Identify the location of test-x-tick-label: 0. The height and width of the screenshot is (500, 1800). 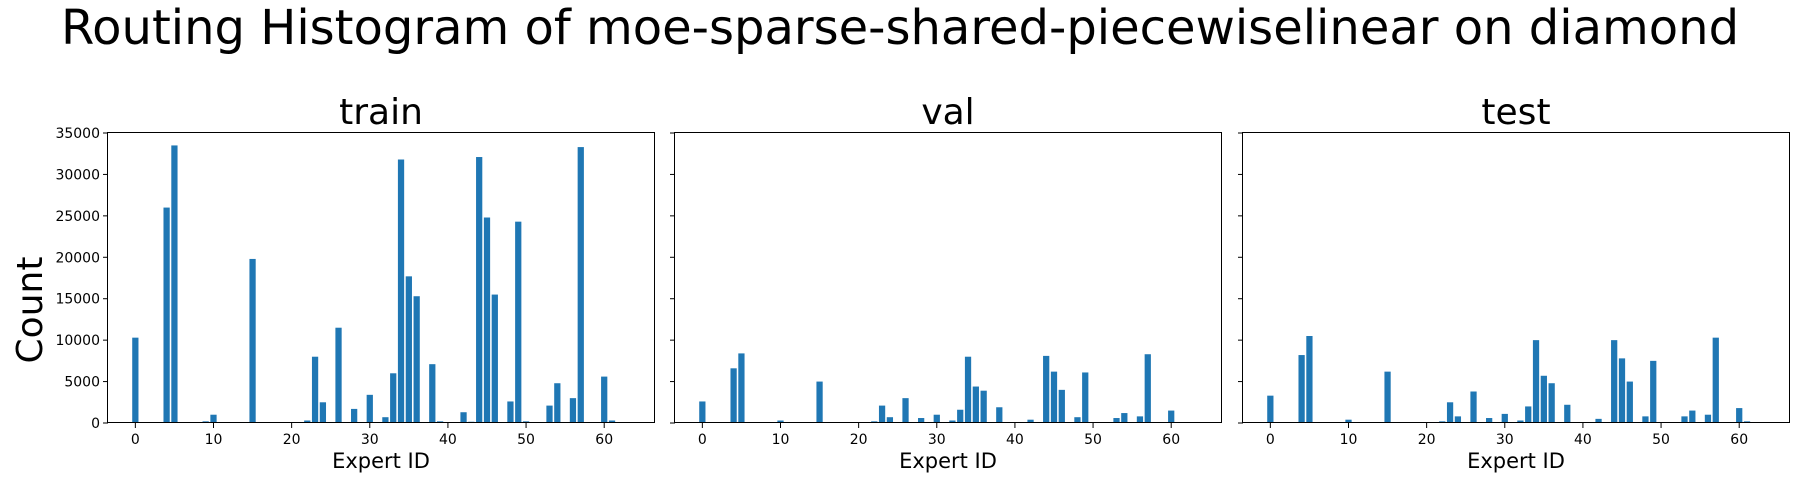
(1270, 440).